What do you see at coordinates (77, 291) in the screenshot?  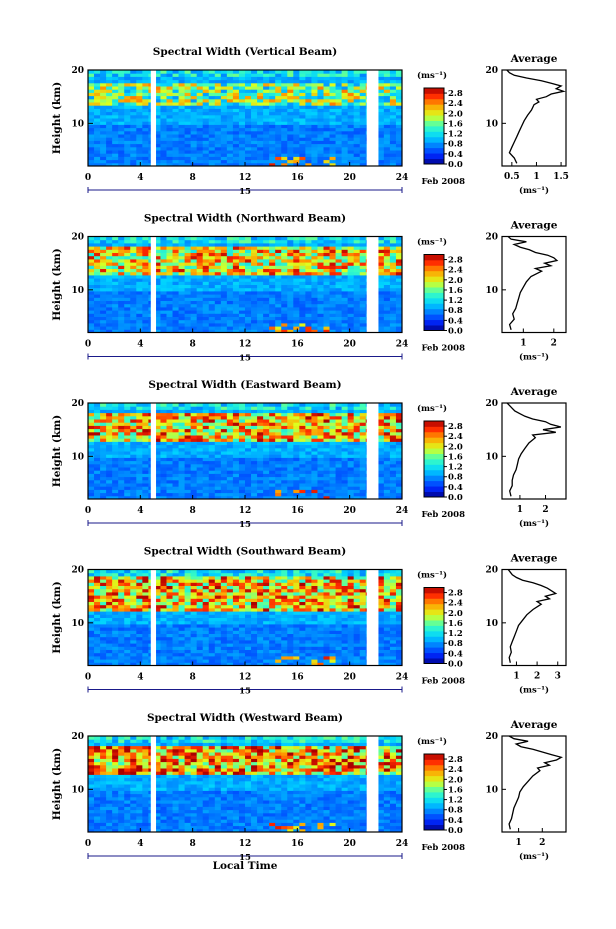 I see `y-tick-label: 10` at bounding box center [77, 291].